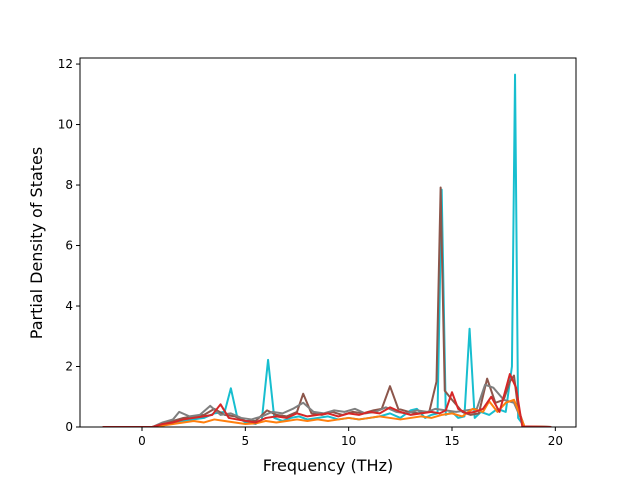 This screenshot has width=640, height=480. Describe the element at coordinates (348, 441) in the screenshot. I see `x-tick-label: 10` at that location.